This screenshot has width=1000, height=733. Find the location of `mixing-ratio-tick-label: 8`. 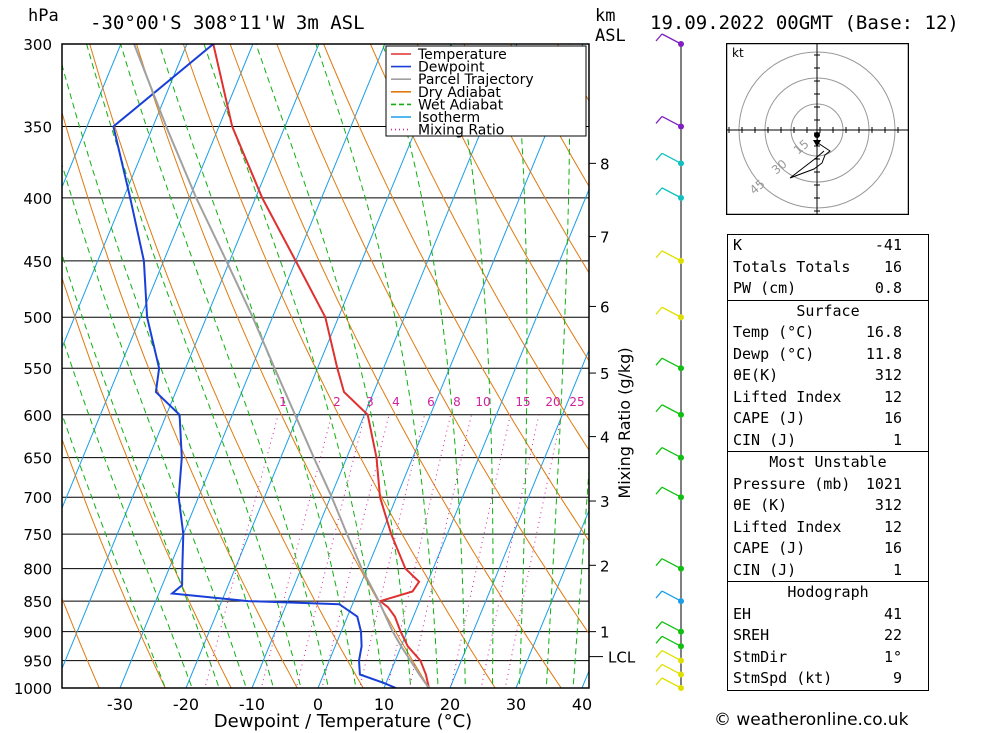

mixing-ratio-tick-label: 8 is located at coordinates (457, 402).